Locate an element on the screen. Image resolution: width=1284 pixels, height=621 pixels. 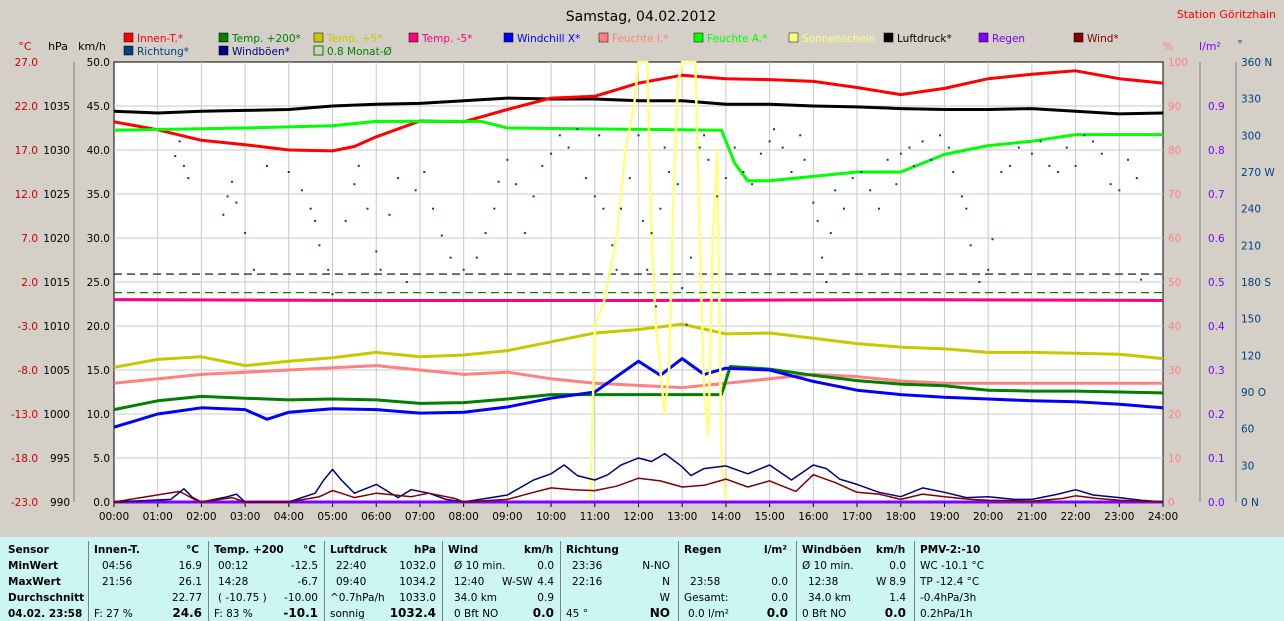
legend-luftdruck-label: Luftdruck* is located at coordinates (924, 39).